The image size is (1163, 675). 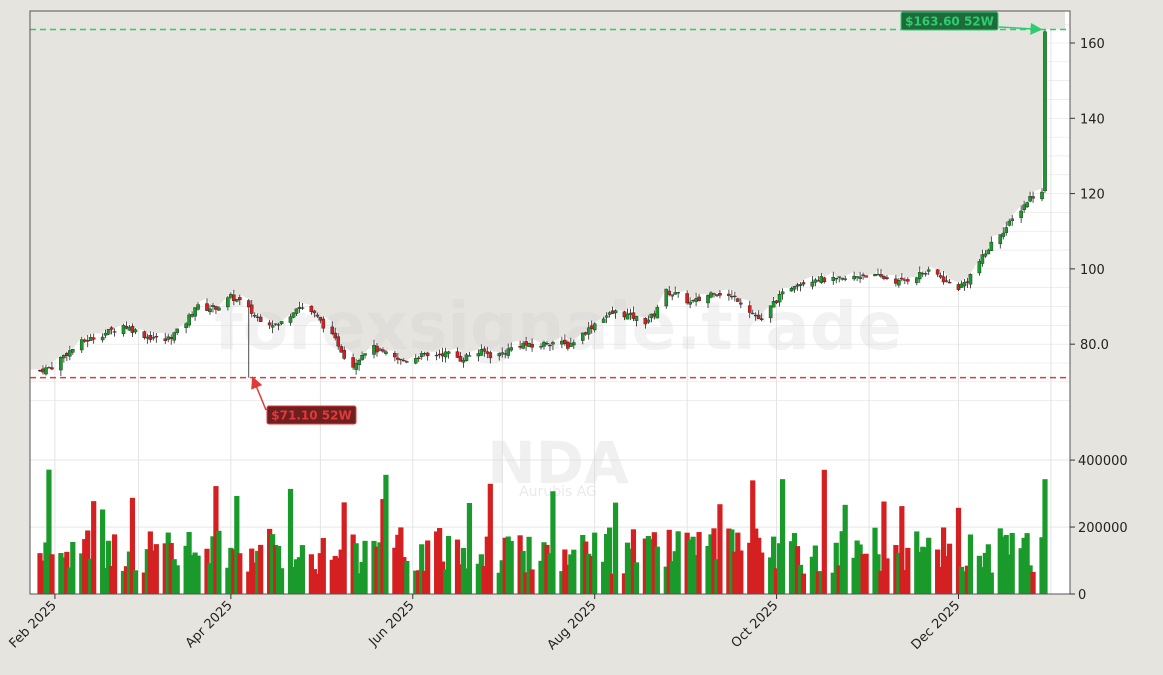 What do you see at coordinates (311, 416) in the screenshot?
I see `low-label-text: $71.10 52W` at bounding box center [311, 416].